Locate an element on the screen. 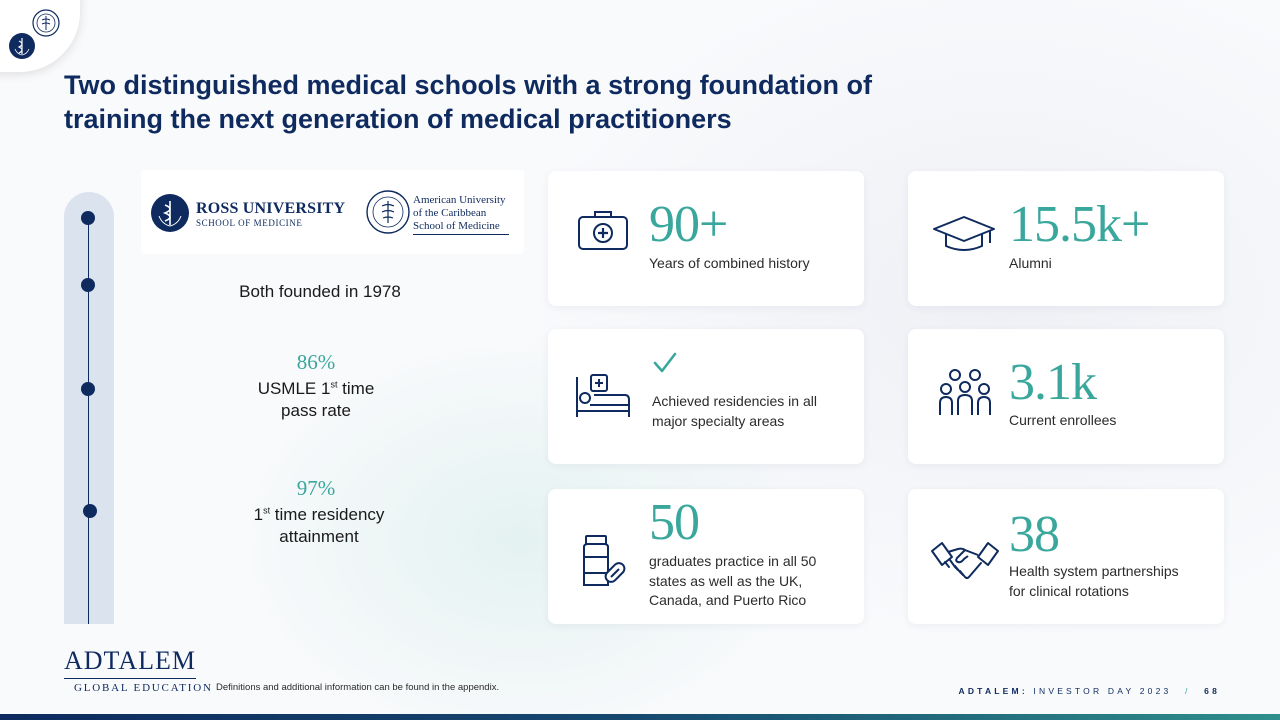 The width and height of the screenshot is (1280, 720). card-alumni: 15.5k+ Alumni is located at coordinates (1066, 238).